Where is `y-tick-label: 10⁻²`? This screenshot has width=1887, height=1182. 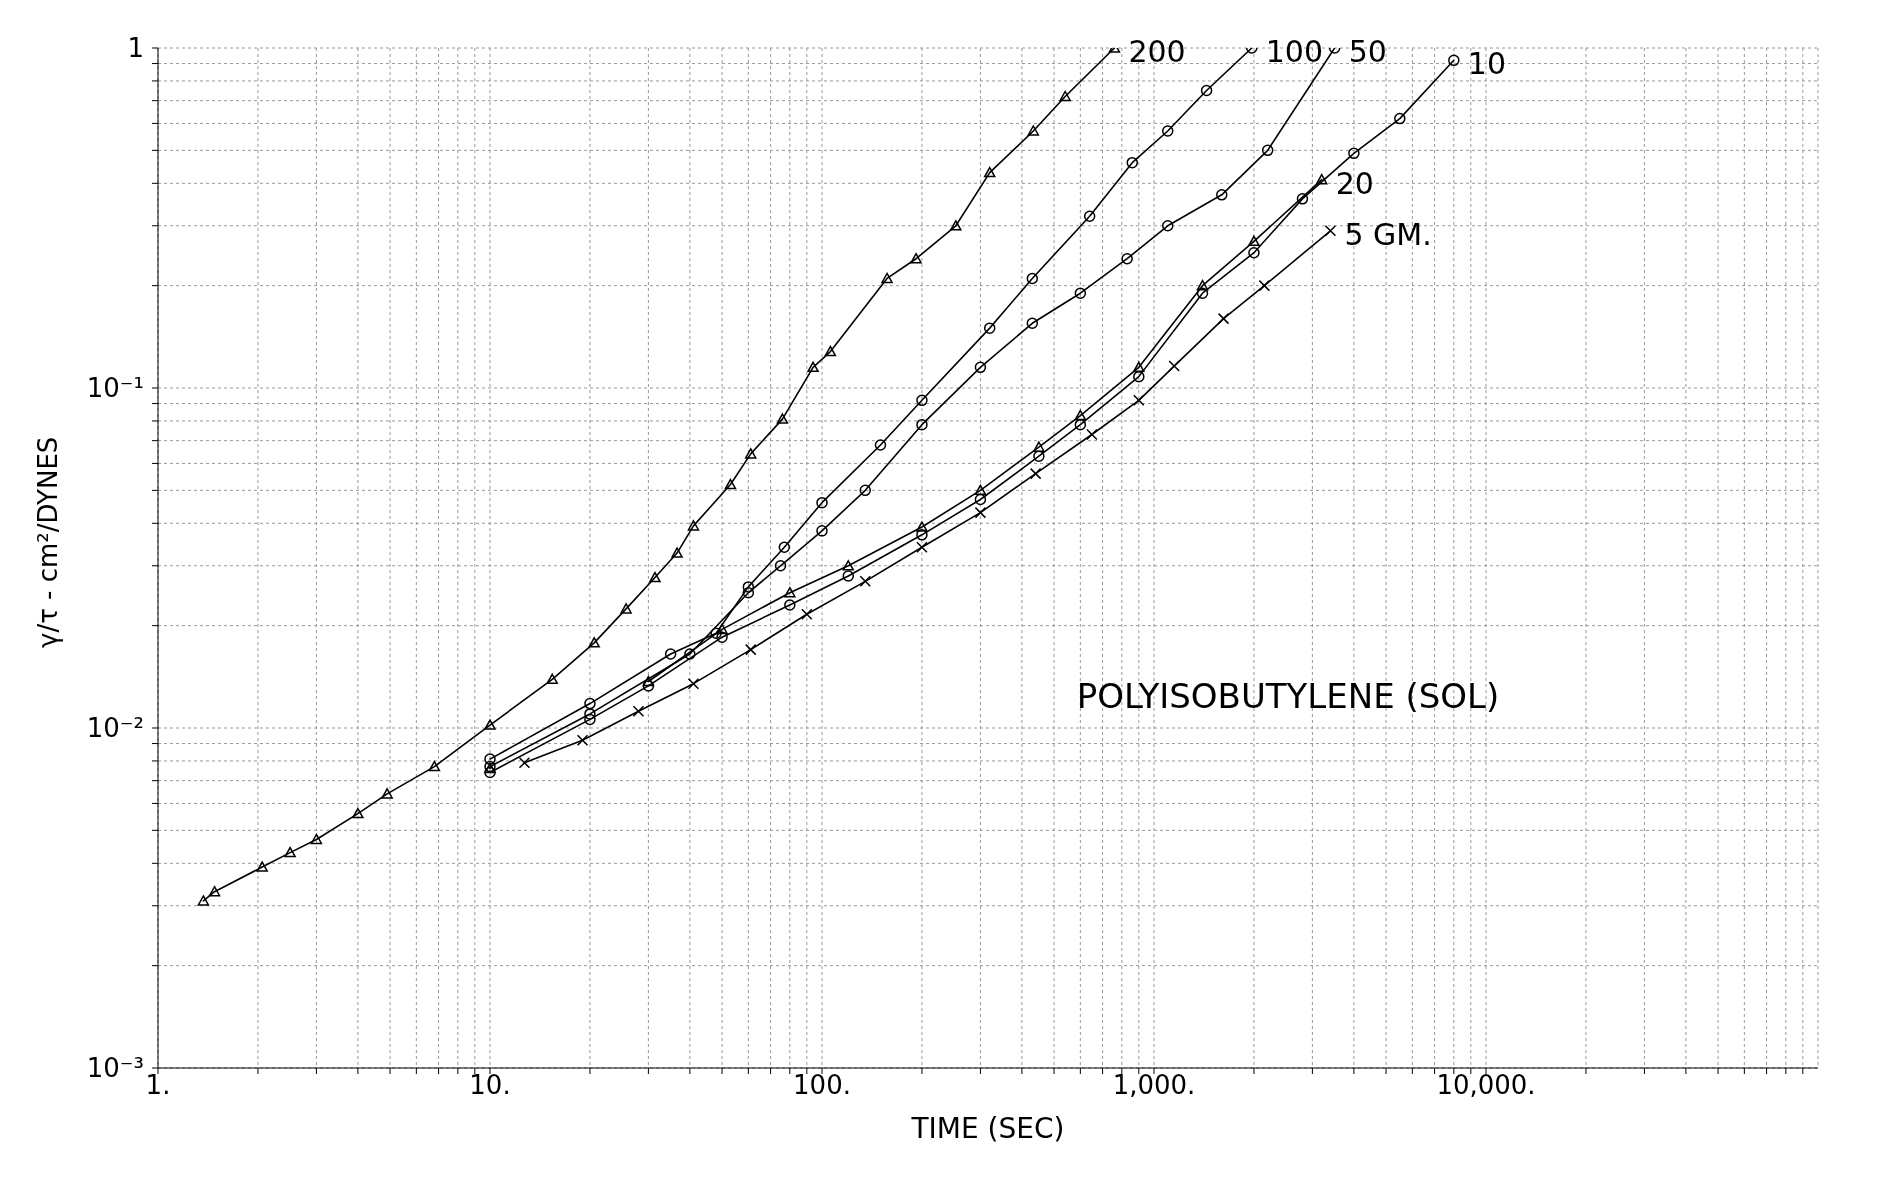 y-tick-label: 10⁻² is located at coordinates (115, 728).